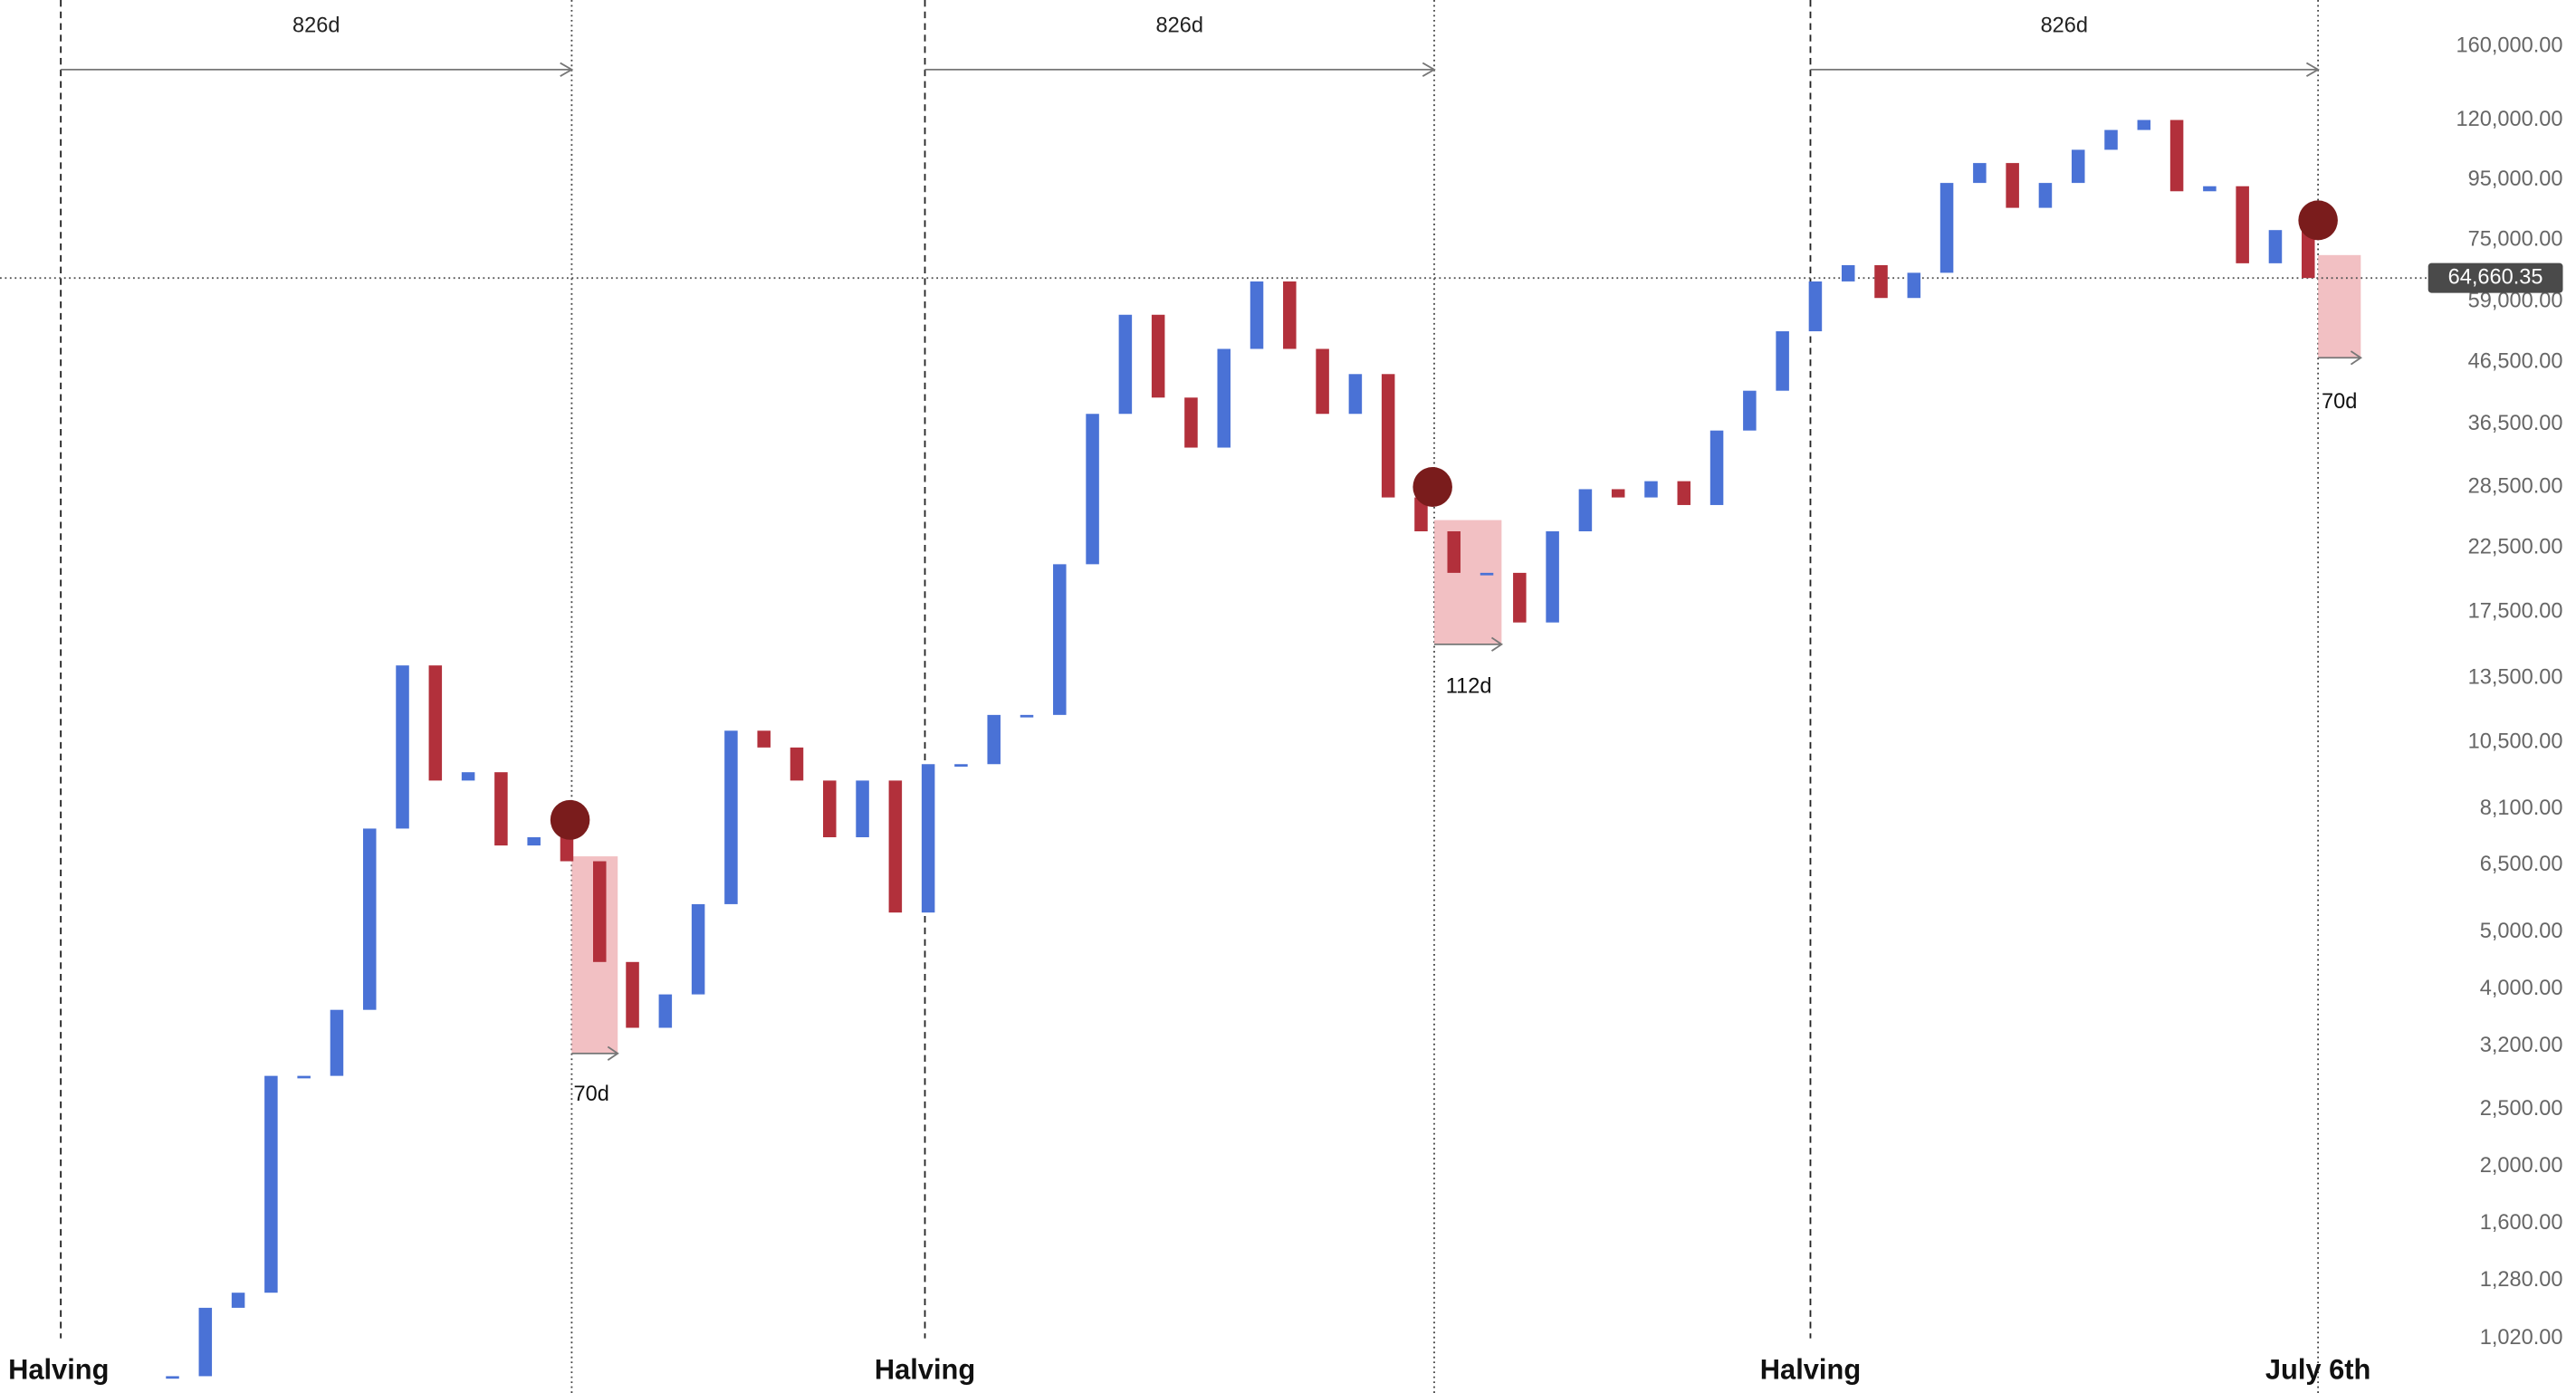  What do you see at coordinates (2509, 46) in the screenshot?
I see `y-tick-label: 160,000.00` at bounding box center [2509, 46].